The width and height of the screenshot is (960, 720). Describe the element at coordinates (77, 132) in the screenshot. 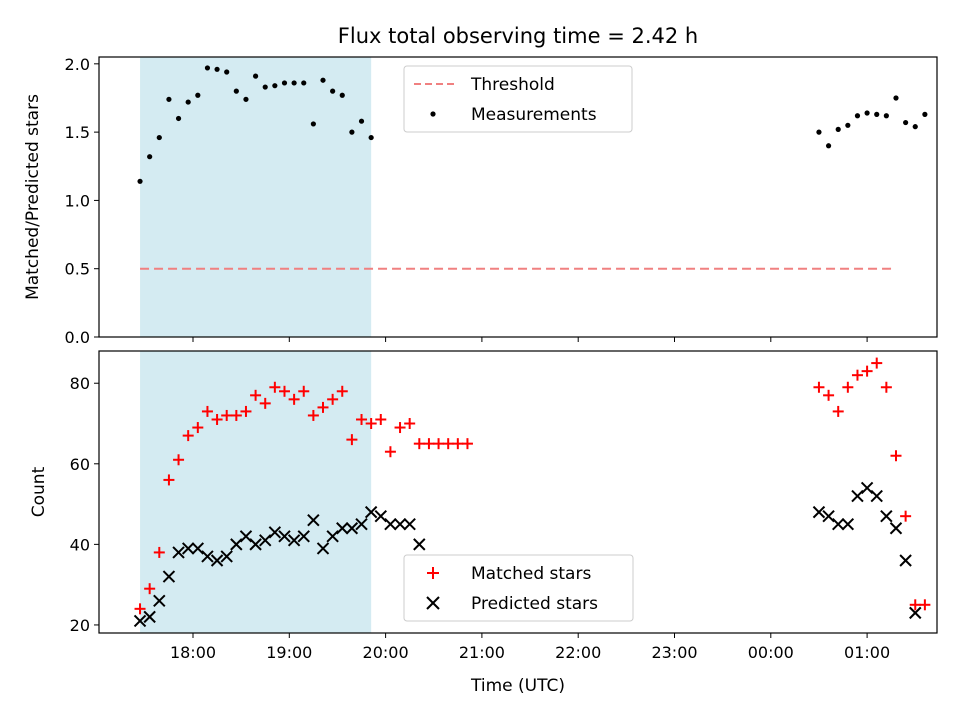

I see `top-y-tick-label-3: 1.5` at that location.